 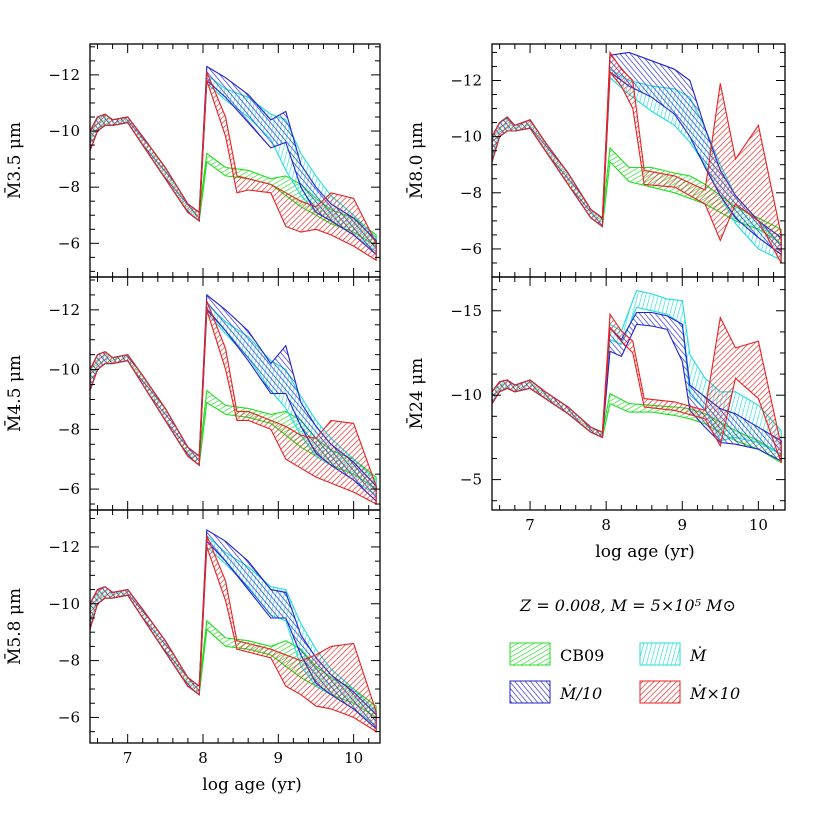 What do you see at coordinates (416, 160) in the screenshot?
I see `y-axis-title: M̄8.0 μm` at bounding box center [416, 160].